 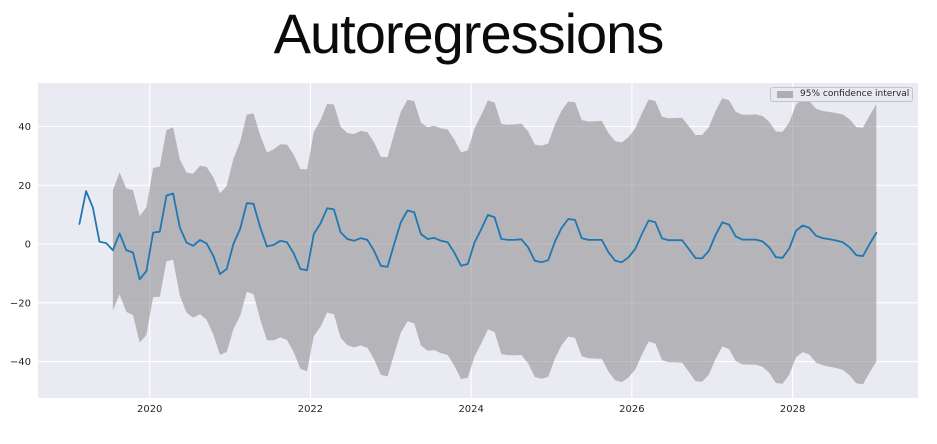 What do you see at coordinates (20, 303) in the screenshot?
I see `y-tick-label: −20` at bounding box center [20, 303].